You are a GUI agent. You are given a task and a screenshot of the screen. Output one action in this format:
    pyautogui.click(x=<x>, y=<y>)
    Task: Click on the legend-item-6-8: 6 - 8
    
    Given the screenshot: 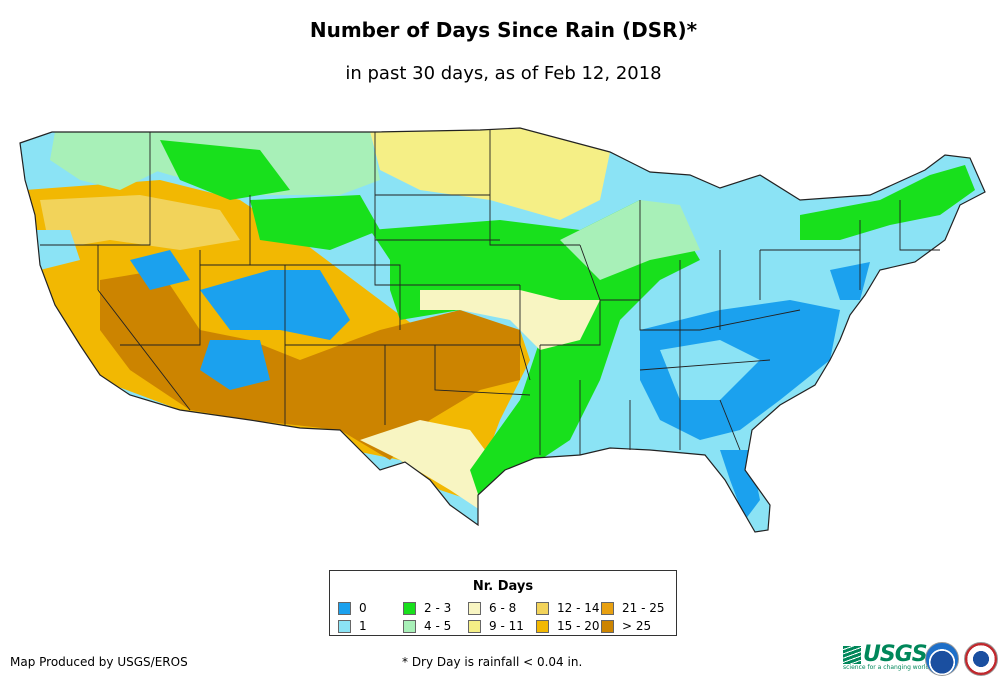 What is the action you would take?
    pyautogui.click(x=502, y=608)
    